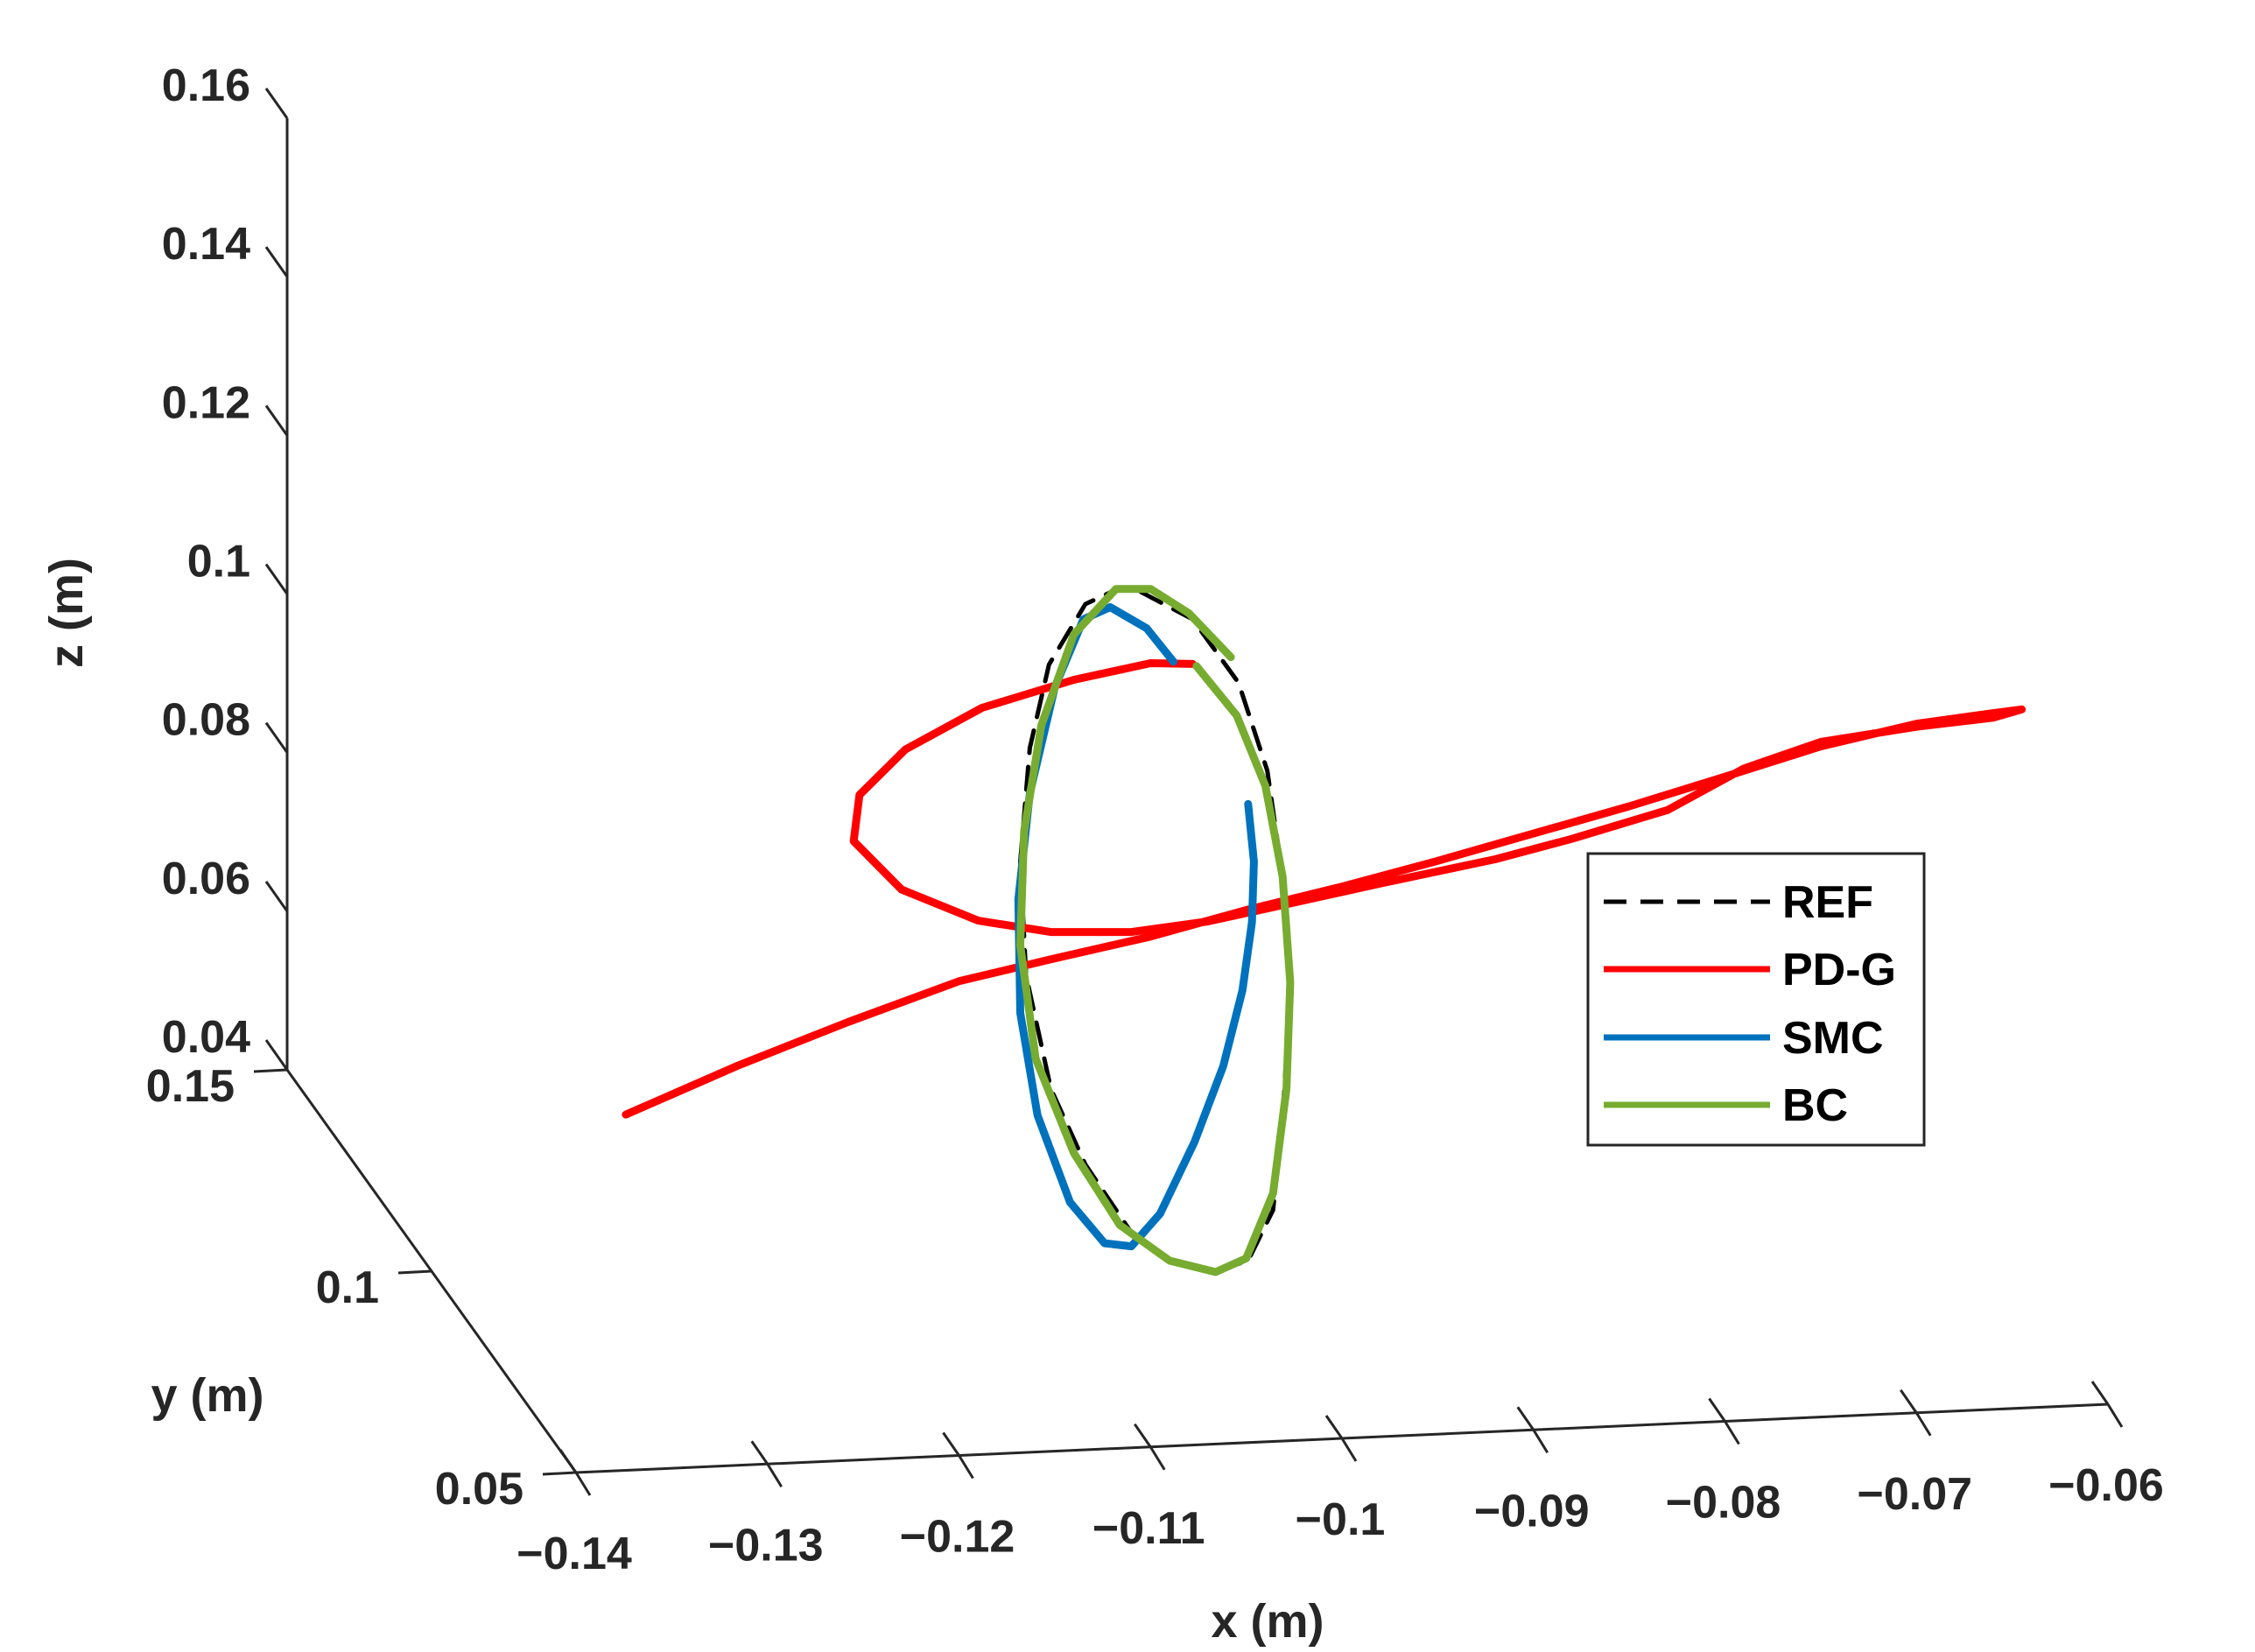 Image resolution: width=2255 pixels, height=1652 pixels. What do you see at coordinates (1833, 1038) in the screenshot?
I see `legend-label-smc: SMC` at bounding box center [1833, 1038].